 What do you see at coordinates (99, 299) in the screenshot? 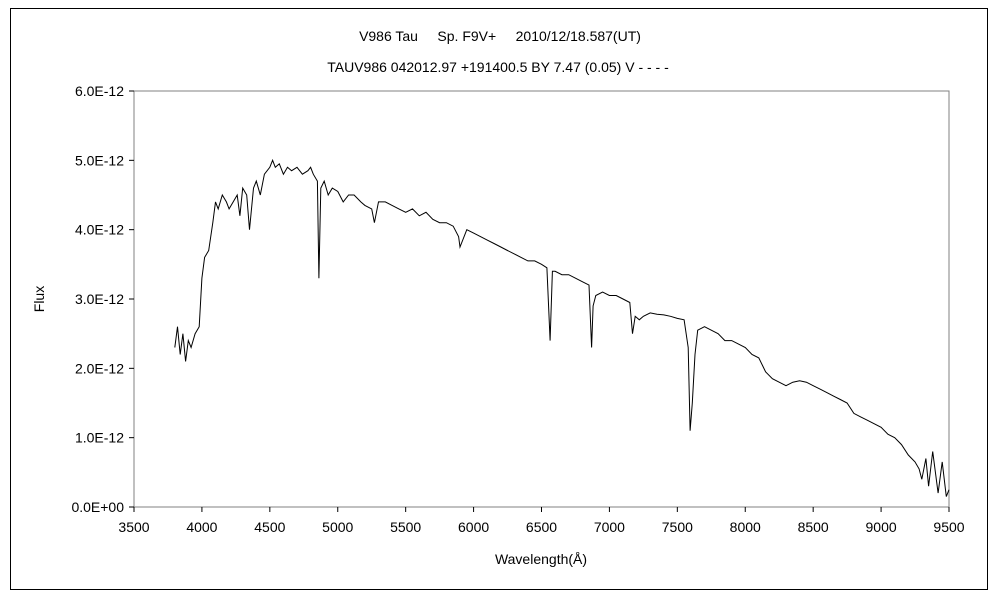
I see `y-tick-label: 3.0E-12` at bounding box center [99, 299].